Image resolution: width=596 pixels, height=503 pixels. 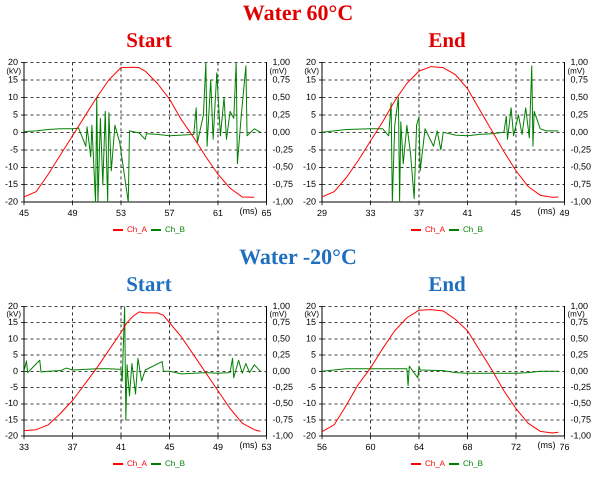 I want to click on x-tick-label: 57, so click(x=169, y=213).